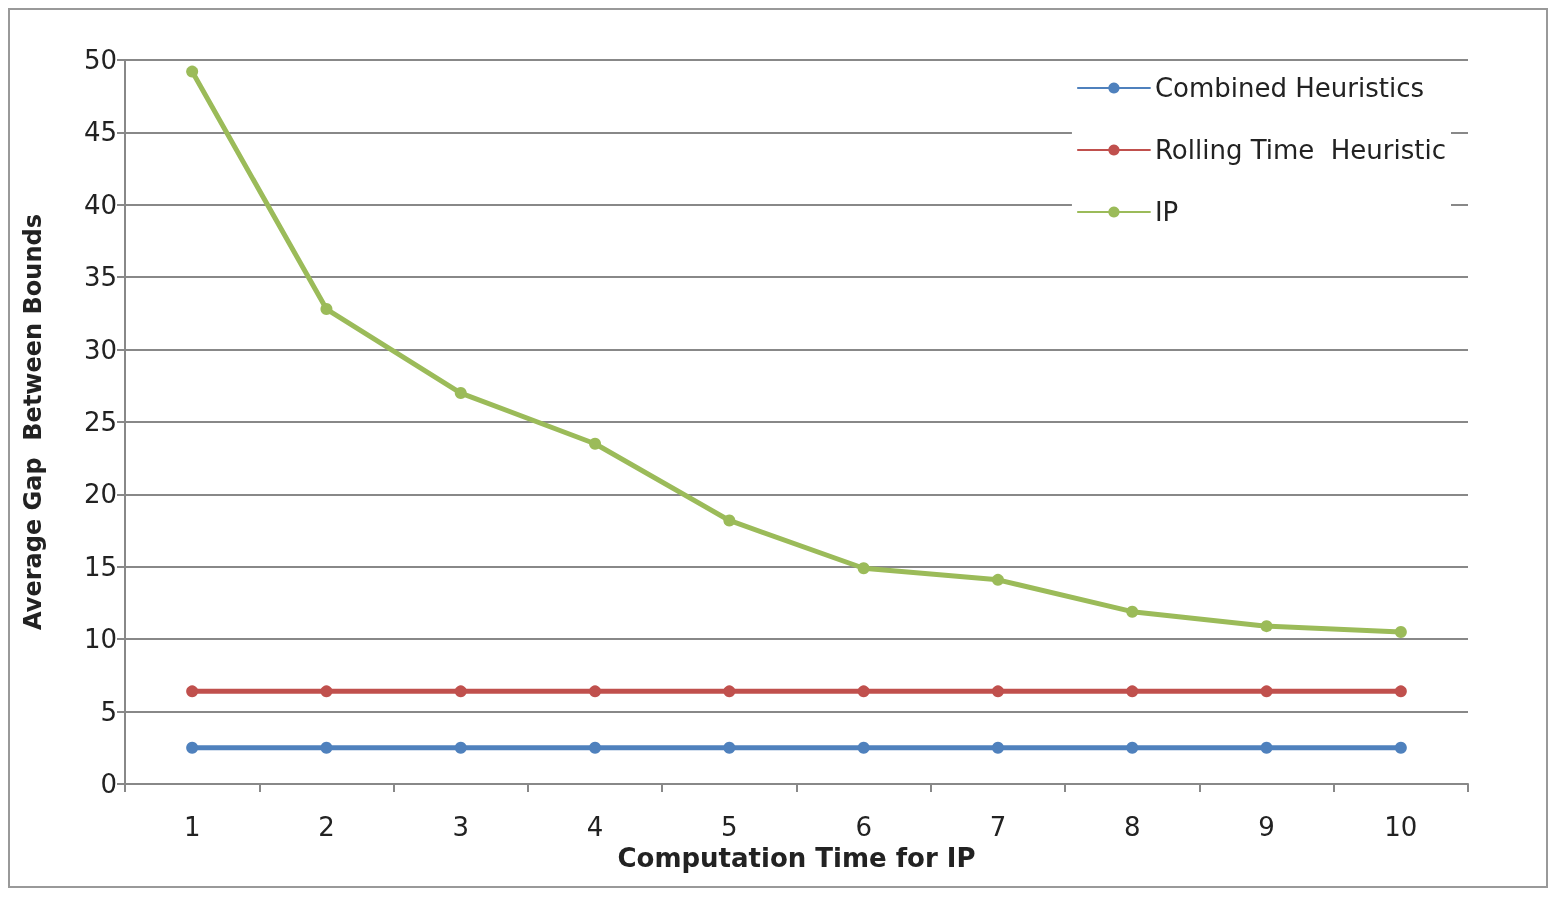 The width and height of the screenshot is (1560, 898). Describe the element at coordinates (1300, 150) in the screenshot. I see `legend-label: Rolling Time Heuristic` at that location.